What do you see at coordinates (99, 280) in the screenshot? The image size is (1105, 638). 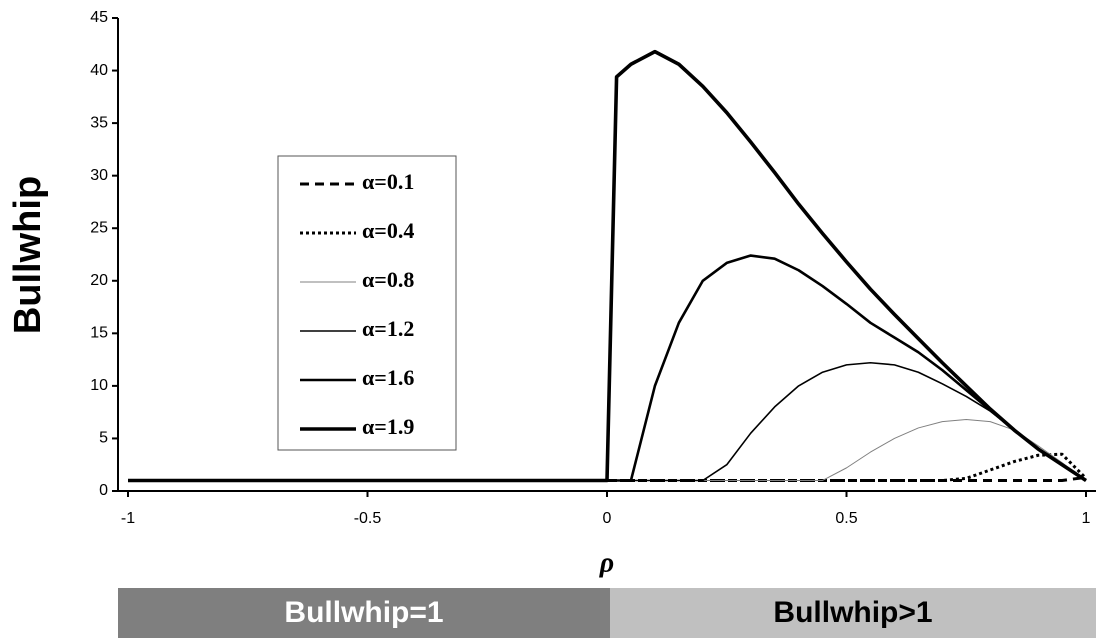 I see `y-tick-label: 20` at bounding box center [99, 280].